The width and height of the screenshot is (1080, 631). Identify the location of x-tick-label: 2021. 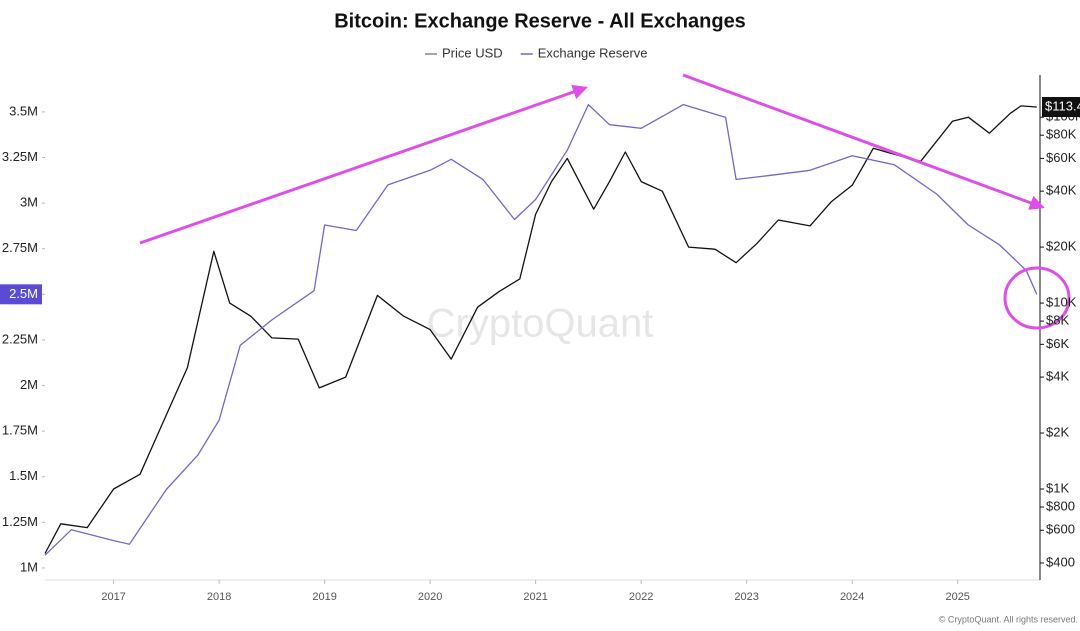
(535, 597).